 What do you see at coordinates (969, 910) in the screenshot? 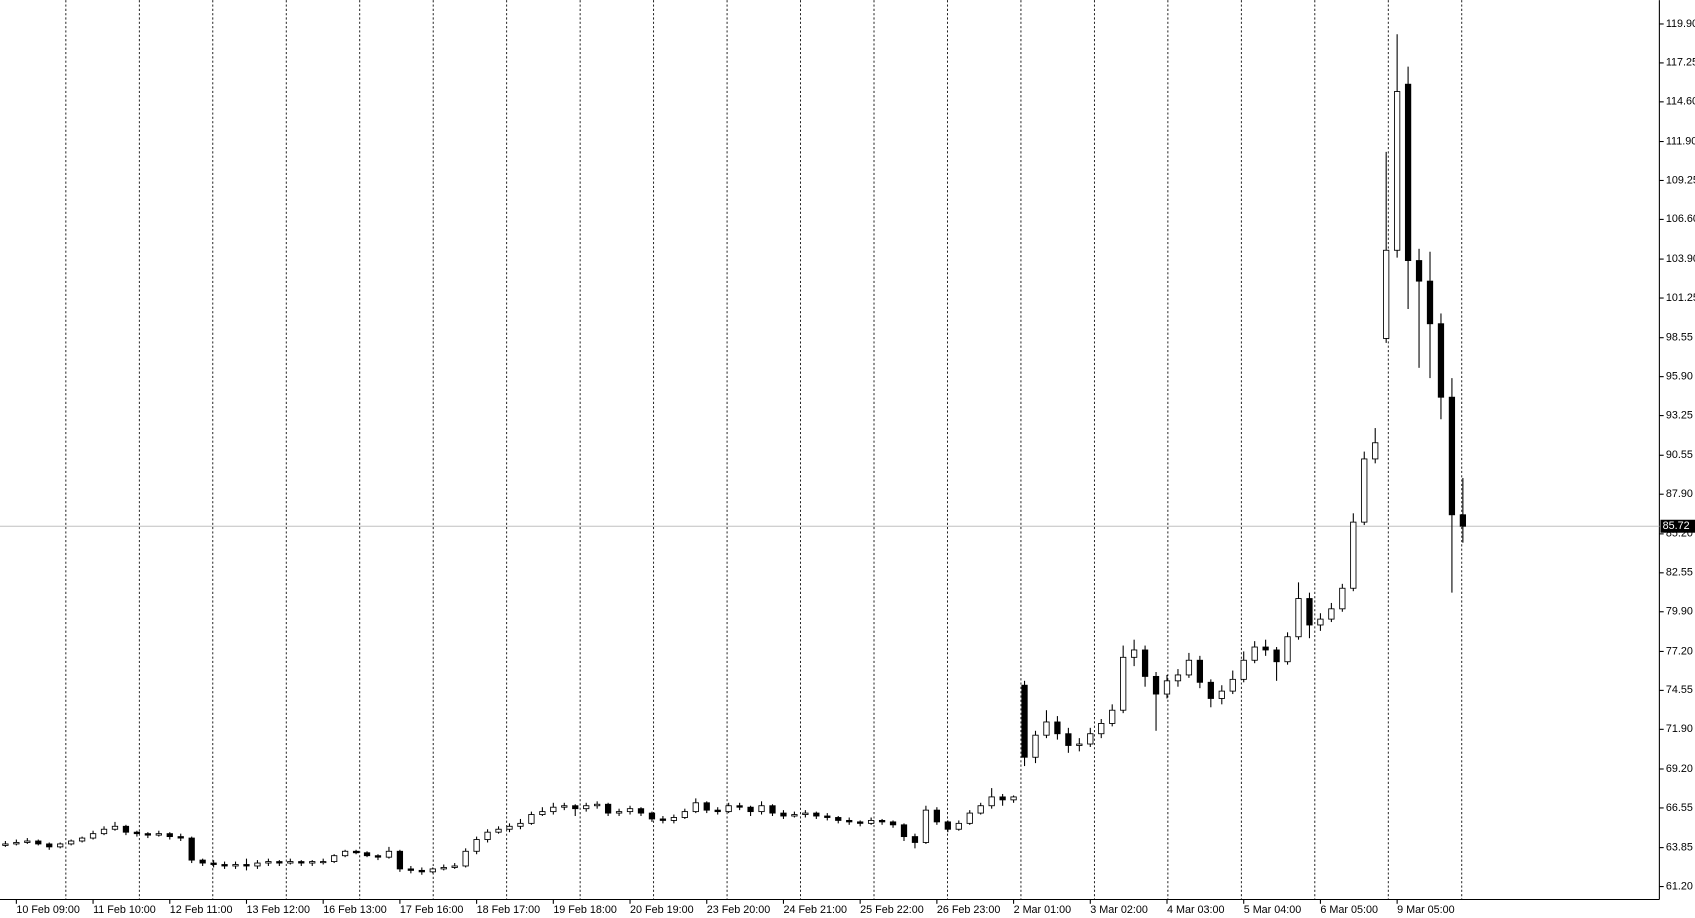
I see `x-tick-label: 26 Feb 23:00` at bounding box center [969, 910].